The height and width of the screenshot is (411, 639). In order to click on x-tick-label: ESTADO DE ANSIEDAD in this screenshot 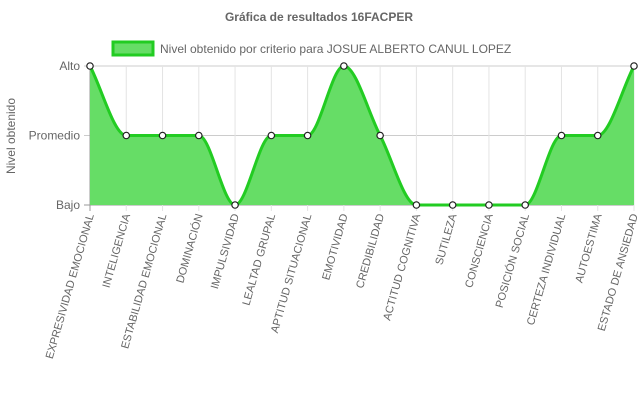, I will do `click(617, 272)`.